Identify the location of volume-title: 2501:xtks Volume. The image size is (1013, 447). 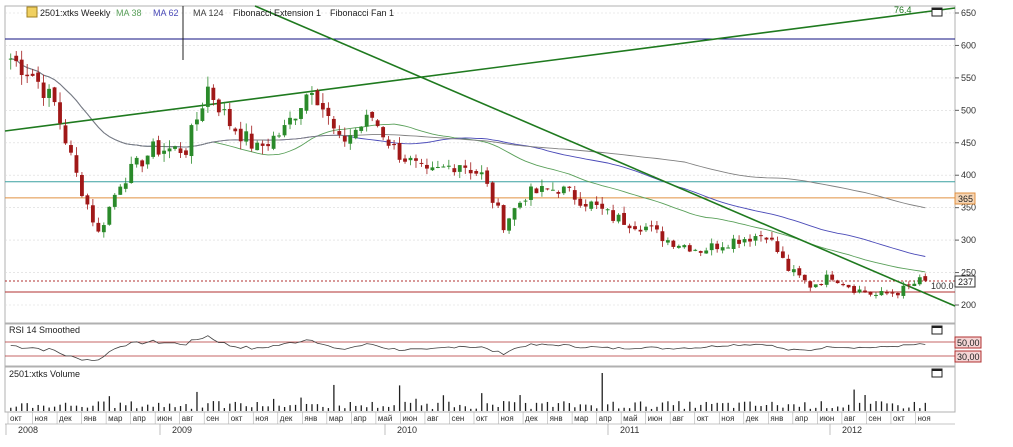
(44, 374).